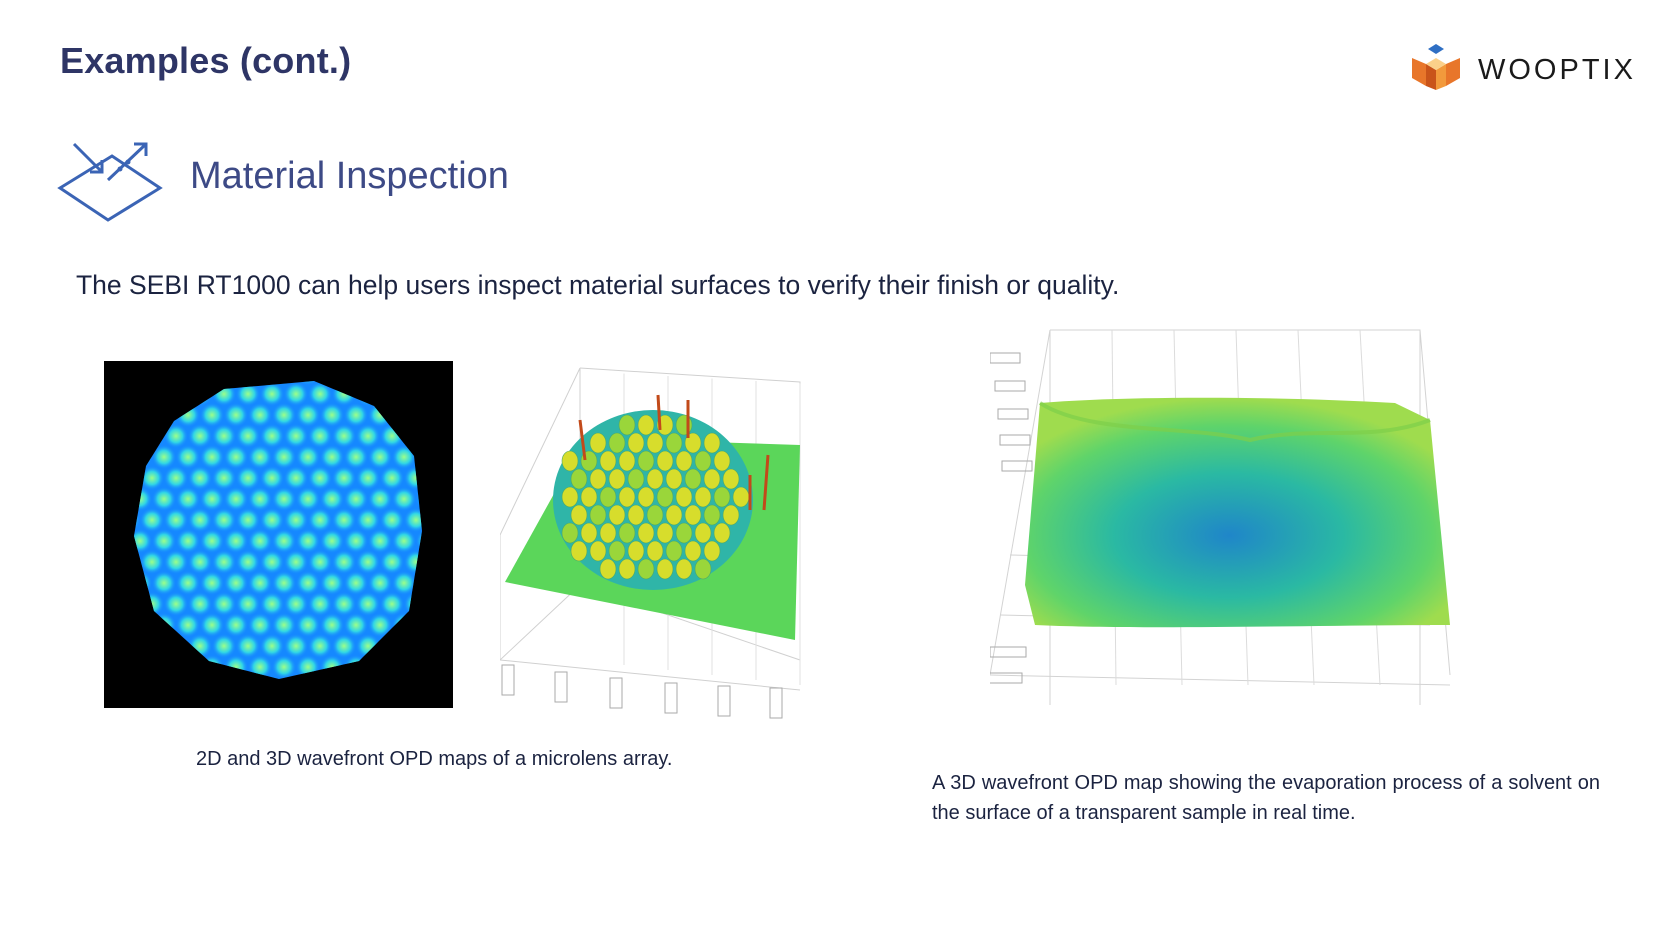 This screenshot has height=941, width=1672. Describe the element at coordinates (1557, 70) in the screenshot. I see `brand-name: WOOPTIX` at that location.